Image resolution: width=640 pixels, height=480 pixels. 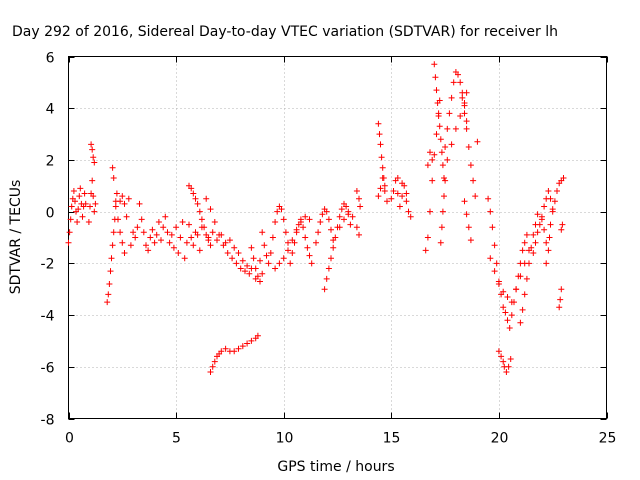 I want to click on y-axis-label: SDTVAR / TECUs, so click(x=16, y=237).